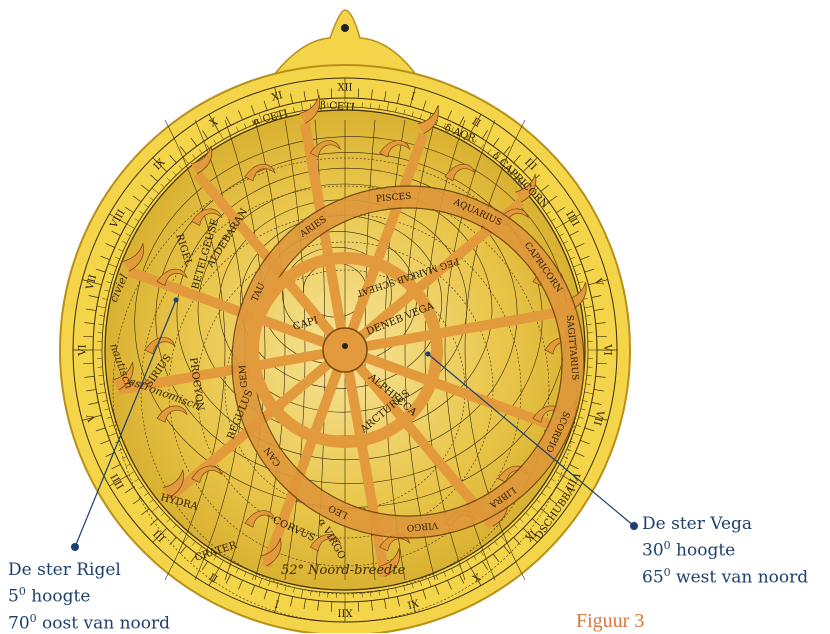  What do you see at coordinates (75, 547) in the screenshot?
I see `rigel-leader-dot` at bounding box center [75, 547].